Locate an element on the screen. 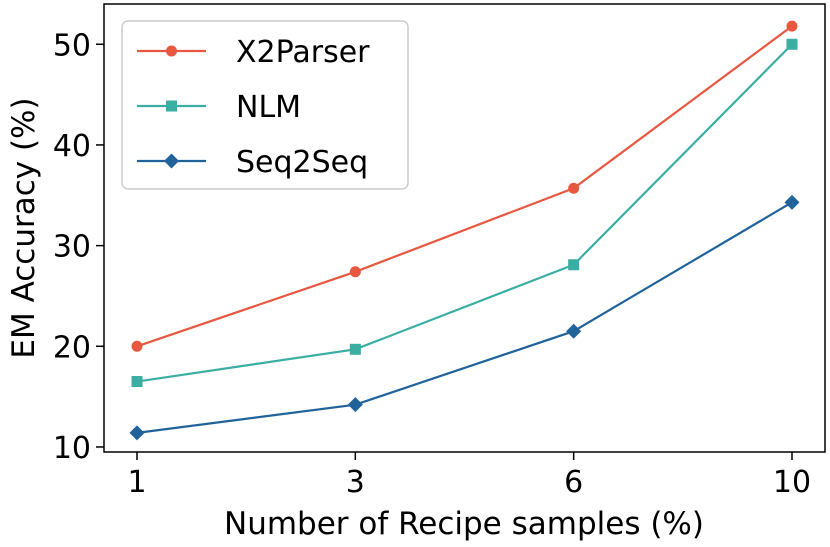  legend-label-nlm: NLM is located at coordinates (268, 107).